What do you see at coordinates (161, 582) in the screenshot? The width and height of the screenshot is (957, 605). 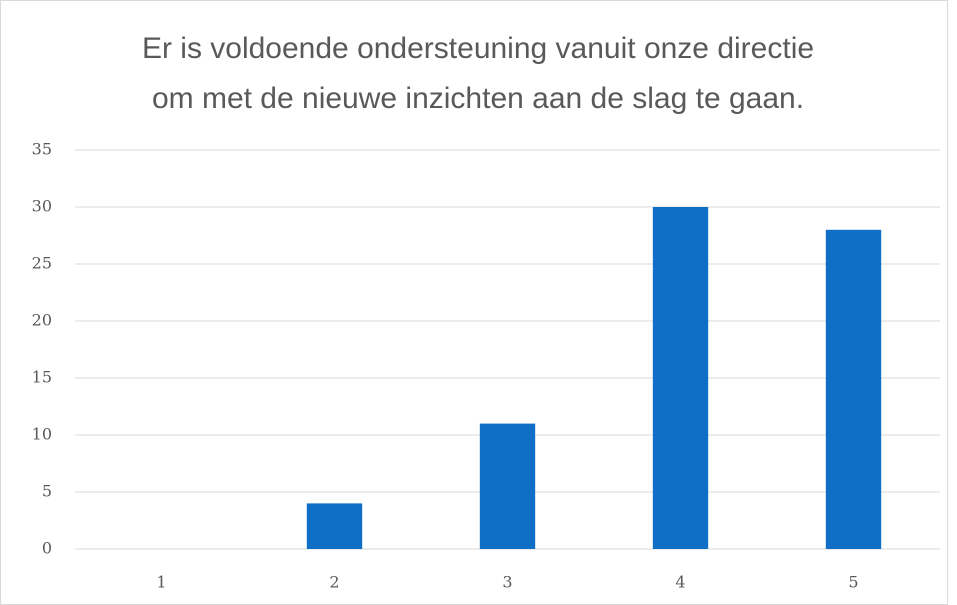 I see `x-tick-label: 1` at bounding box center [161, 582].